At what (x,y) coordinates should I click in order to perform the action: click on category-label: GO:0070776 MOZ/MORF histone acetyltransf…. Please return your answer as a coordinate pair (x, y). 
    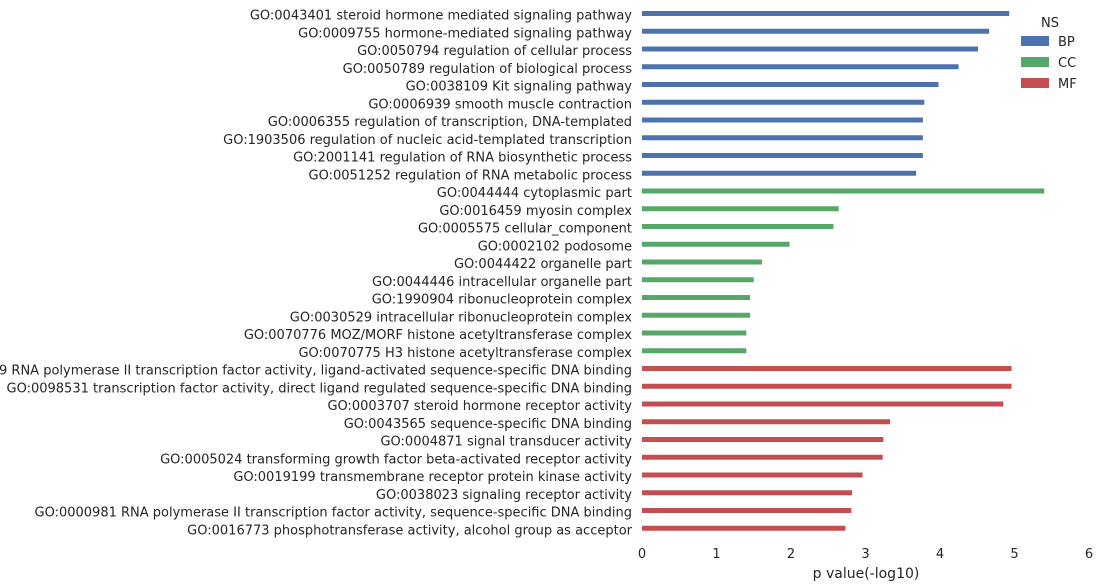
    Looking at the image, I should click on (438, 335).